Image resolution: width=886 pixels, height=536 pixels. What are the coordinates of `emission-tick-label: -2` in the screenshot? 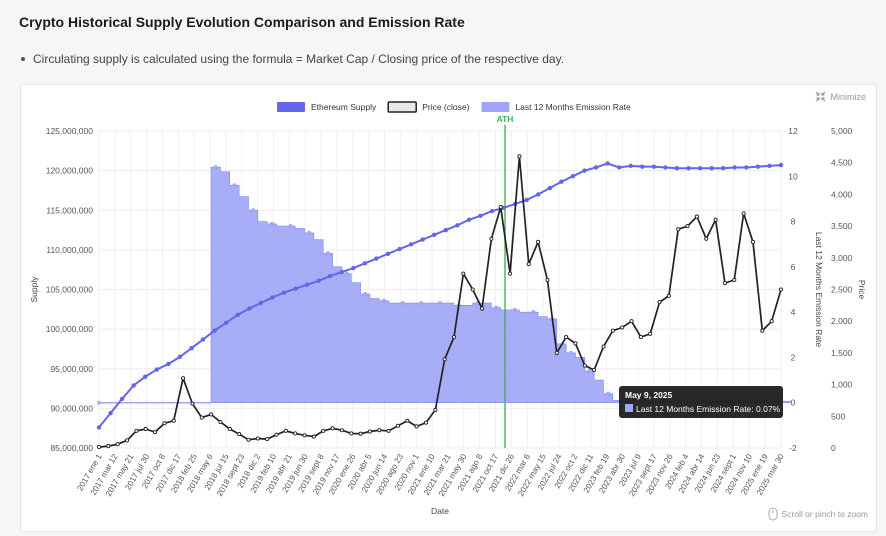 It's located at (793, 448).